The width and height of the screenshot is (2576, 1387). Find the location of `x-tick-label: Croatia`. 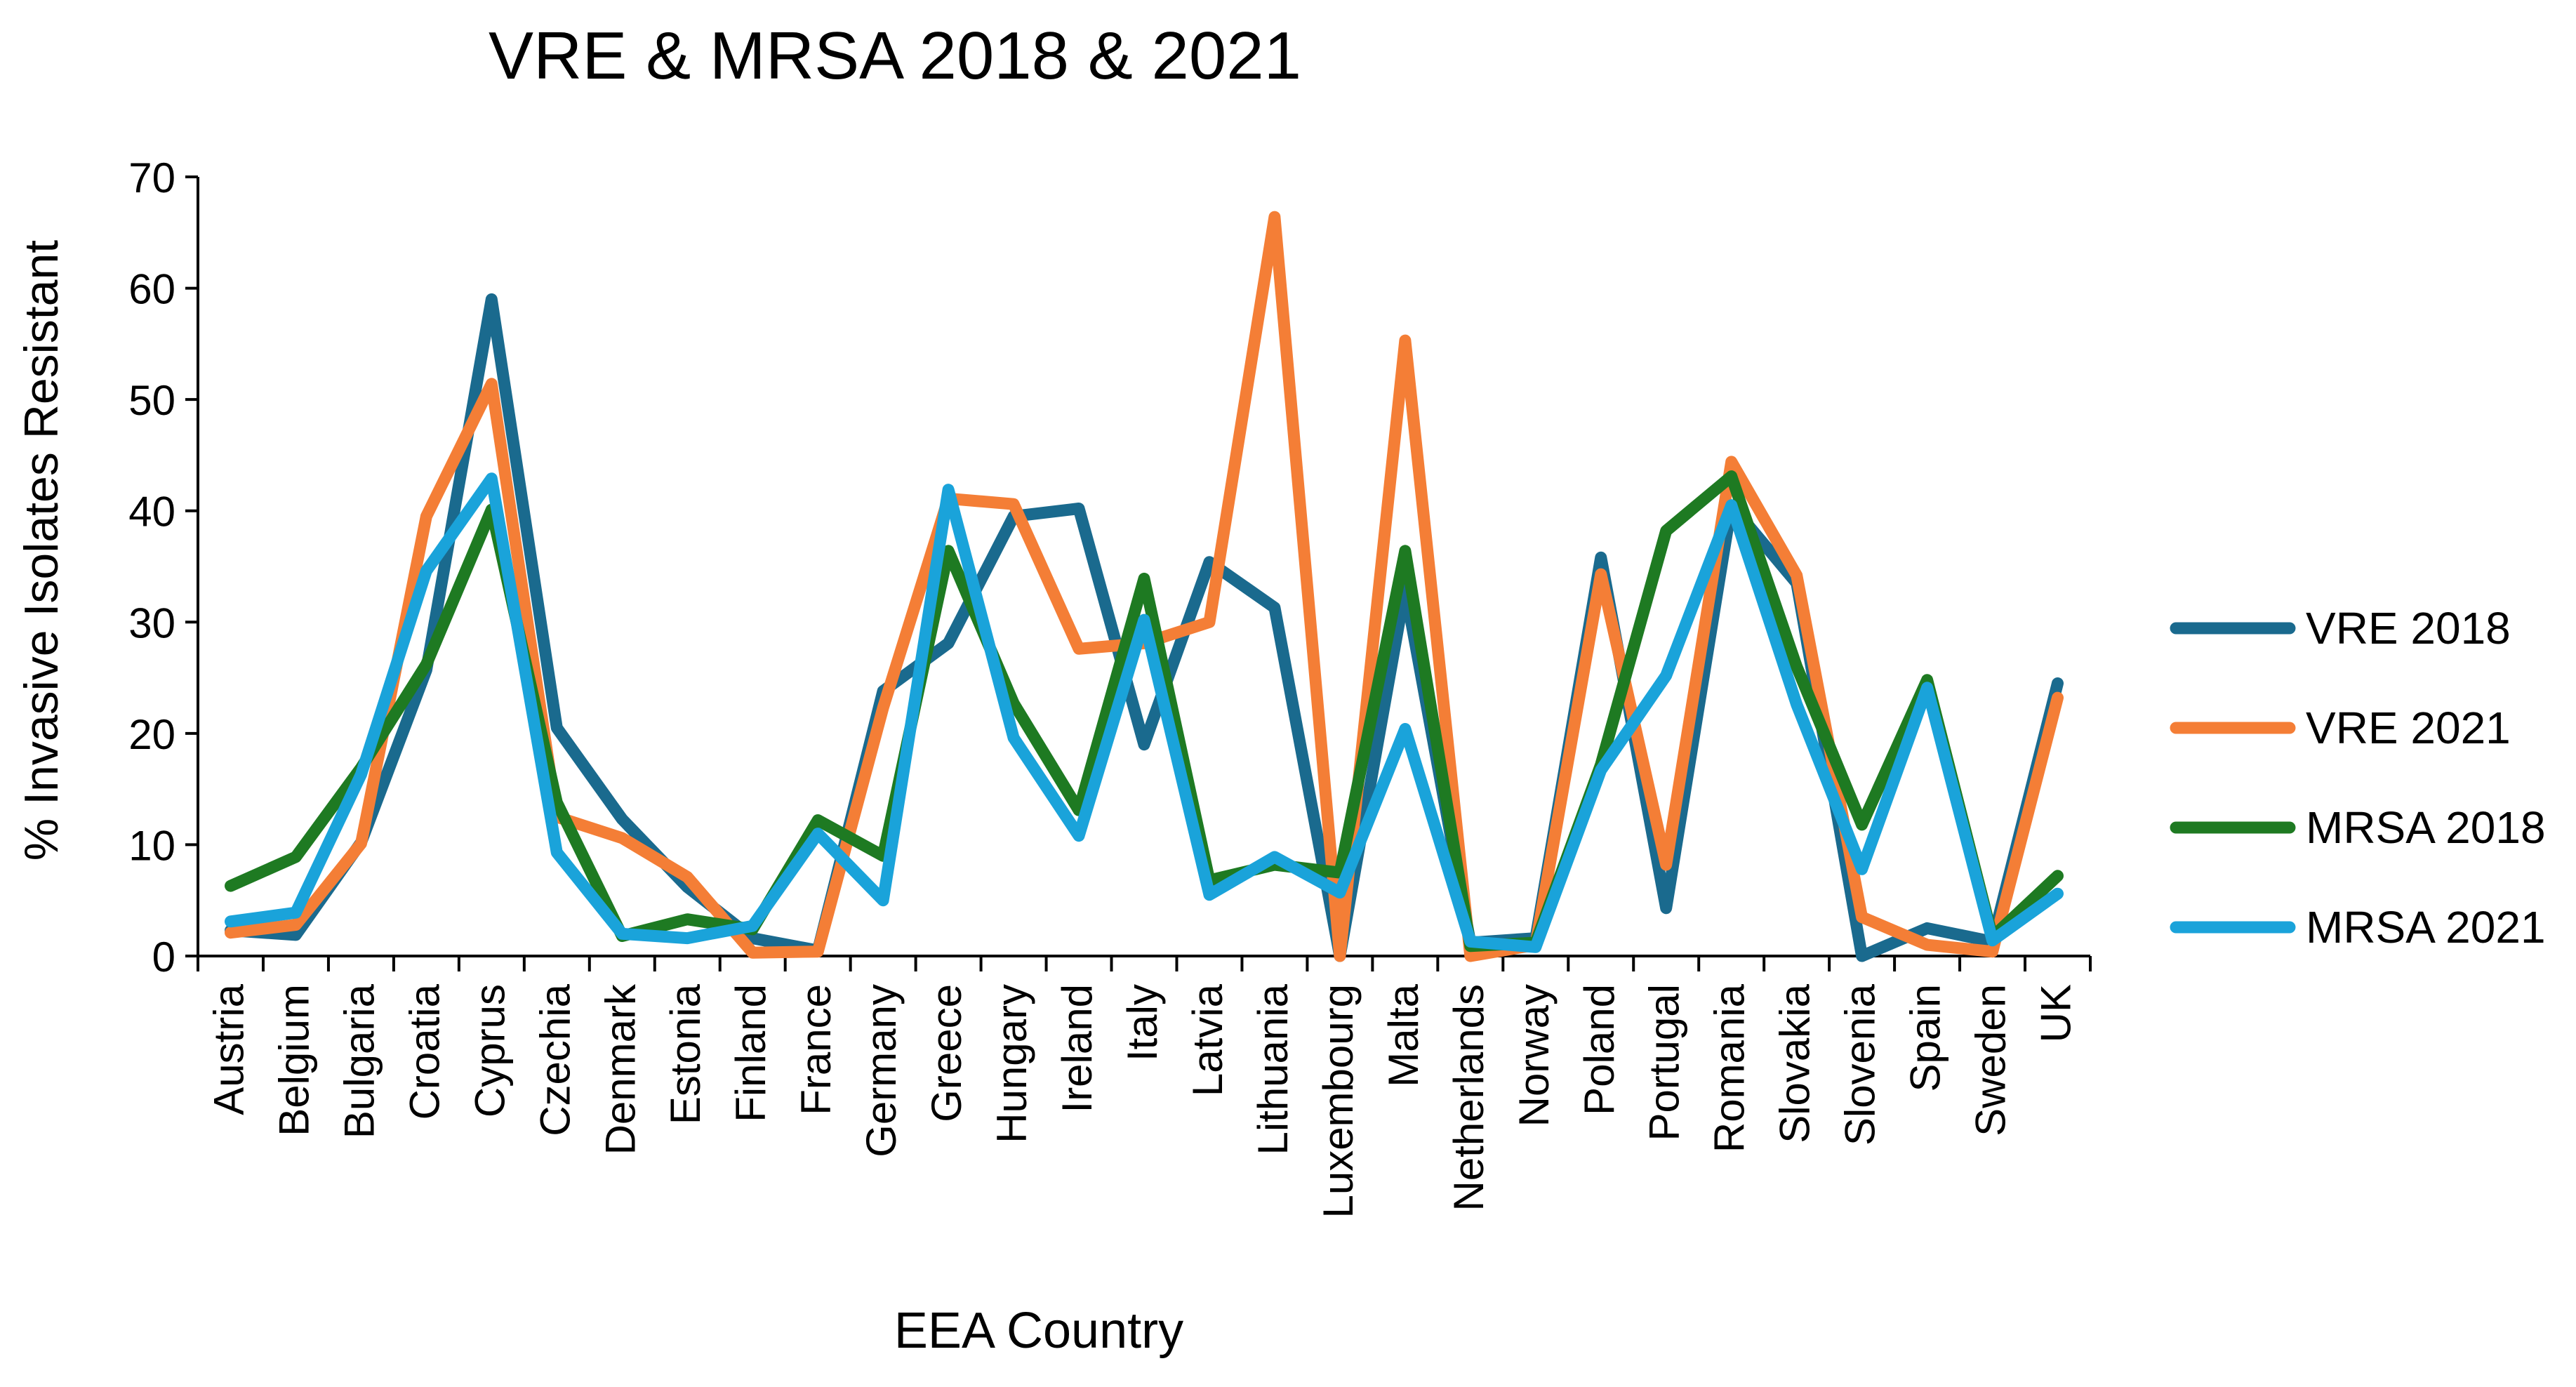

x-tick-label: Croatia is located at coordinates (425, 1051).